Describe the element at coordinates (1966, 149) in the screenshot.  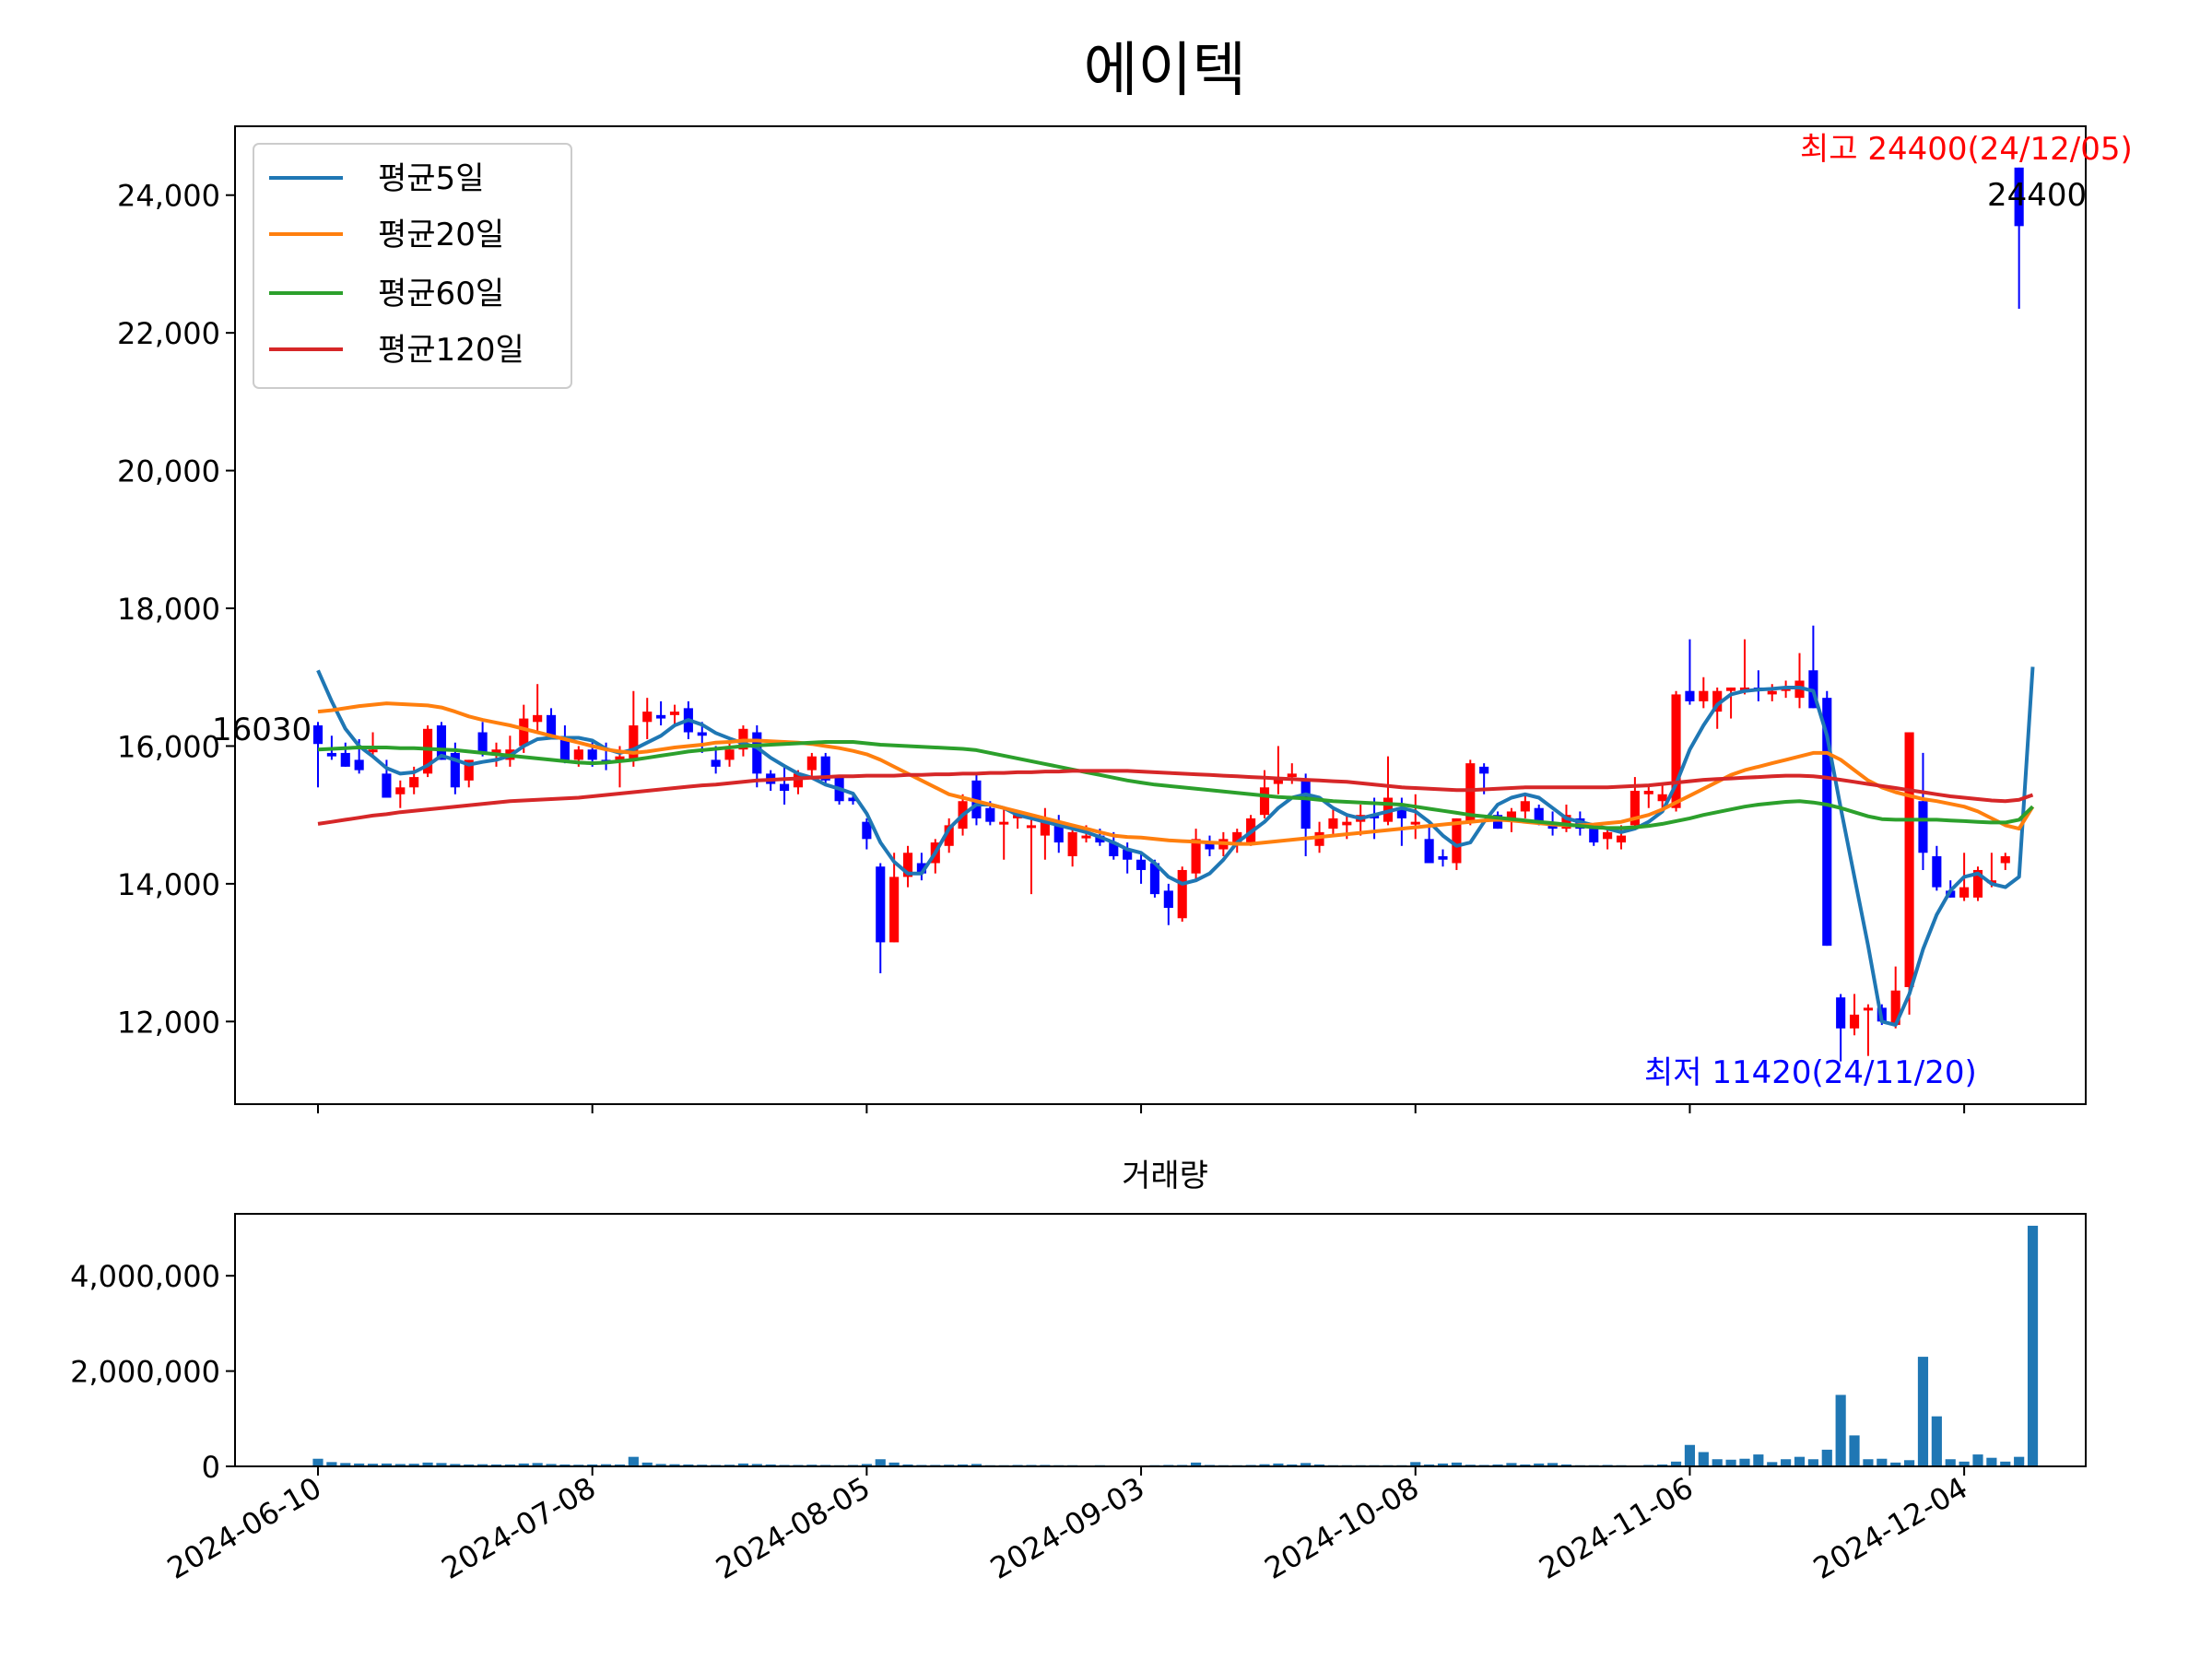
I see `annotation-high: 최고 24400(24/12/05)` at that location.